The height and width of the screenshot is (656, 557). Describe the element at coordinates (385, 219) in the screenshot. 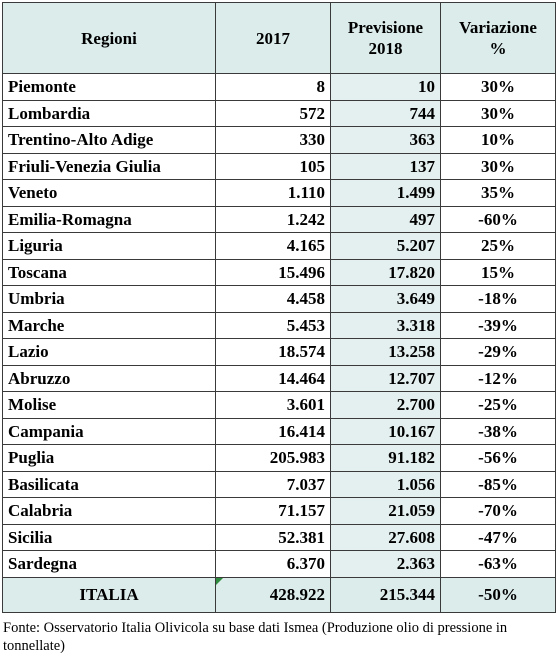

I see `value-2018-cell: 497` at that location.